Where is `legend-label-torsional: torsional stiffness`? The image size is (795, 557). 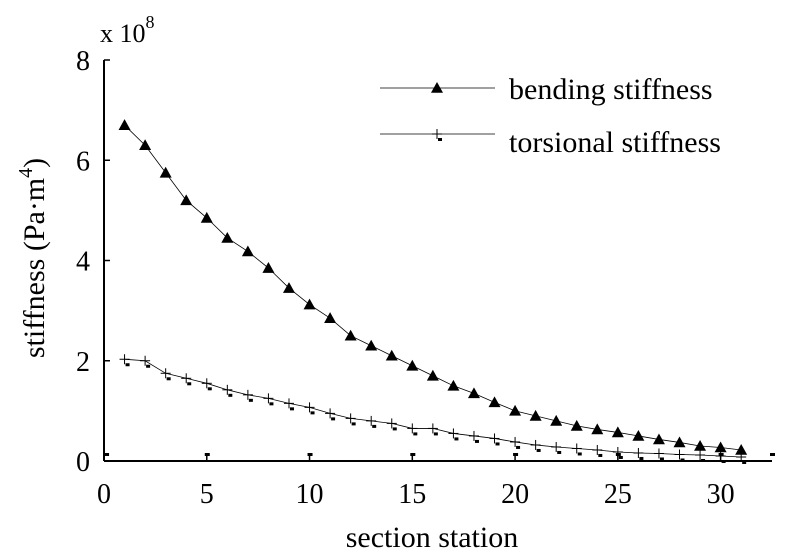
legend-label-torsional: torsional stiffness is located at coordinates (615, 142).